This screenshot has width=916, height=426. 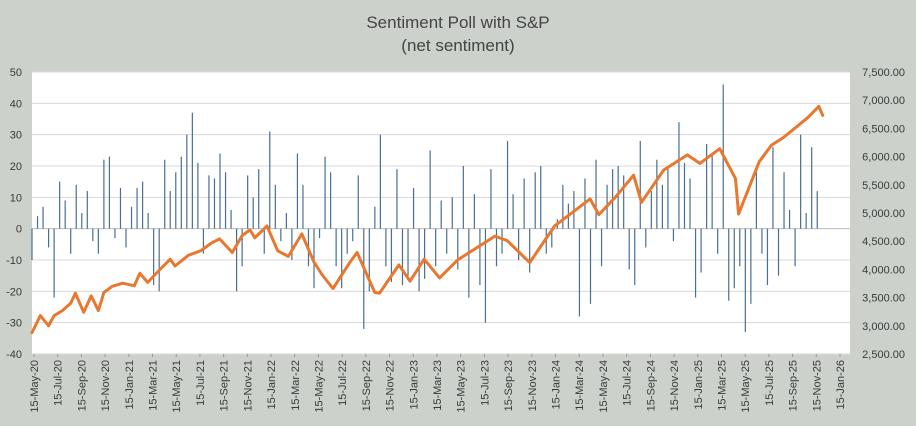 What do you see at coordinates (457, 45) in the screenshot?
I see `chart-subtitle: (net sentiment)` at bounding box center [457, 45].